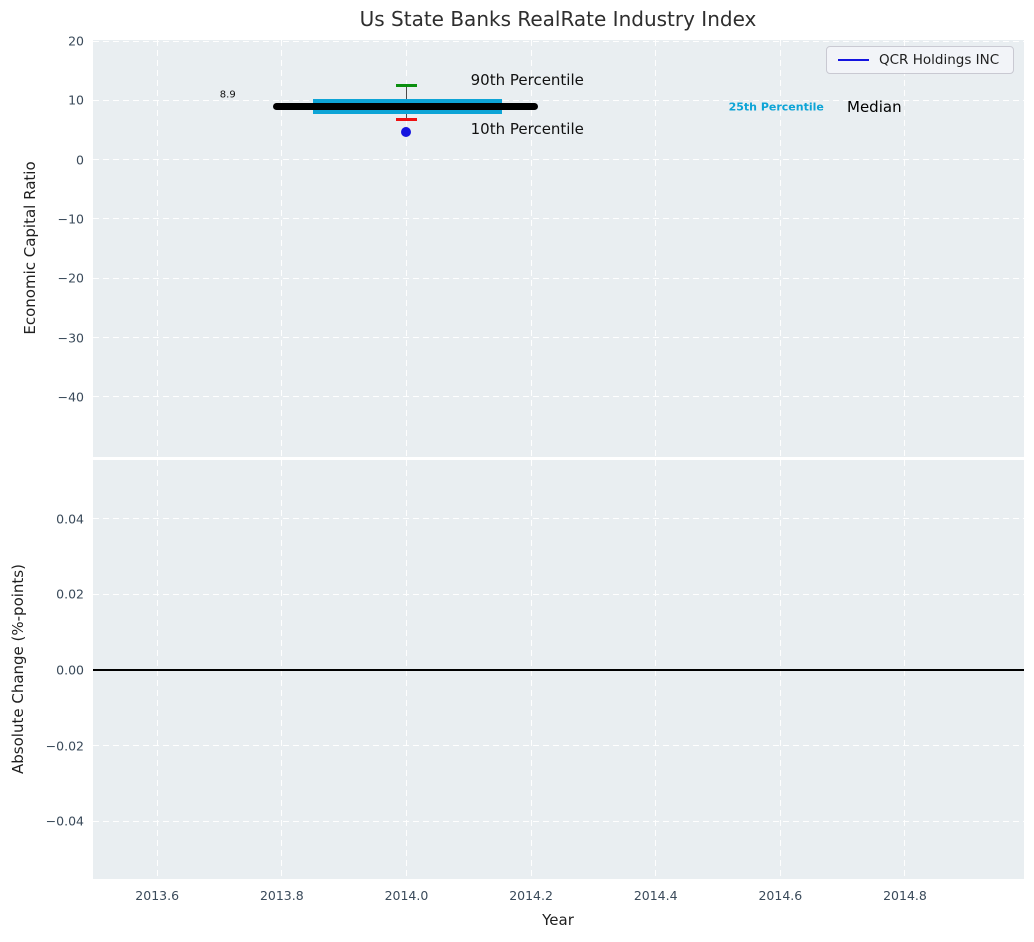 The width and height of the screenshot is (1034, 942). What do you see at coordinates (80, 160) in the screenshot?
I see `y-tick-label: 0` at bounding box center [80, 160].